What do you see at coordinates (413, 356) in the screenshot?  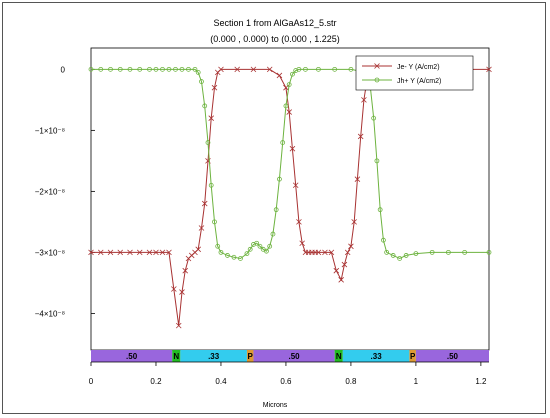 I see `region-label: P` at bounding box center [413, 356].